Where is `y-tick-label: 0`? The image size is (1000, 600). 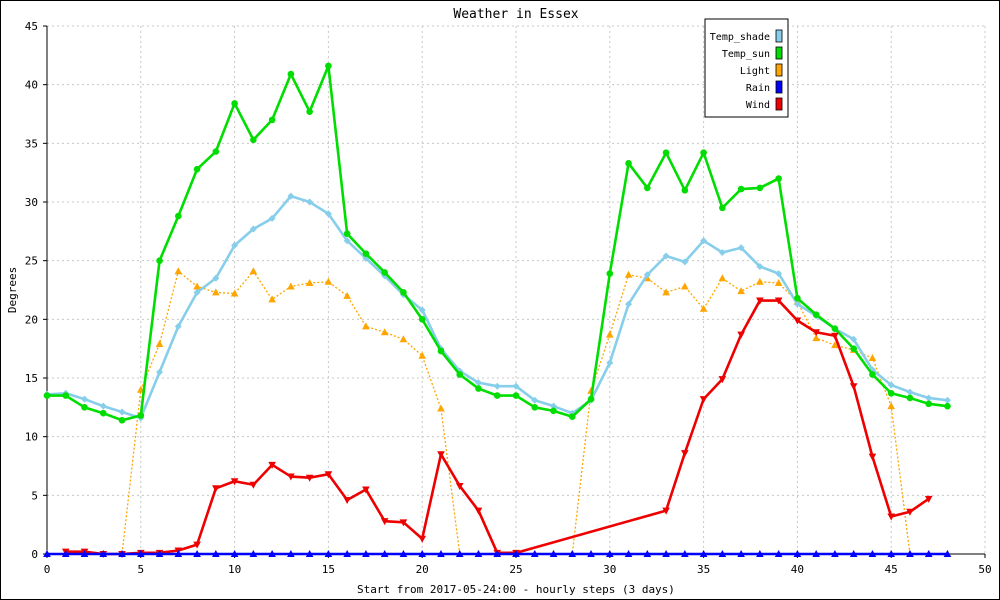 y-tick-label: 0 is located at coordinates (34, 554).